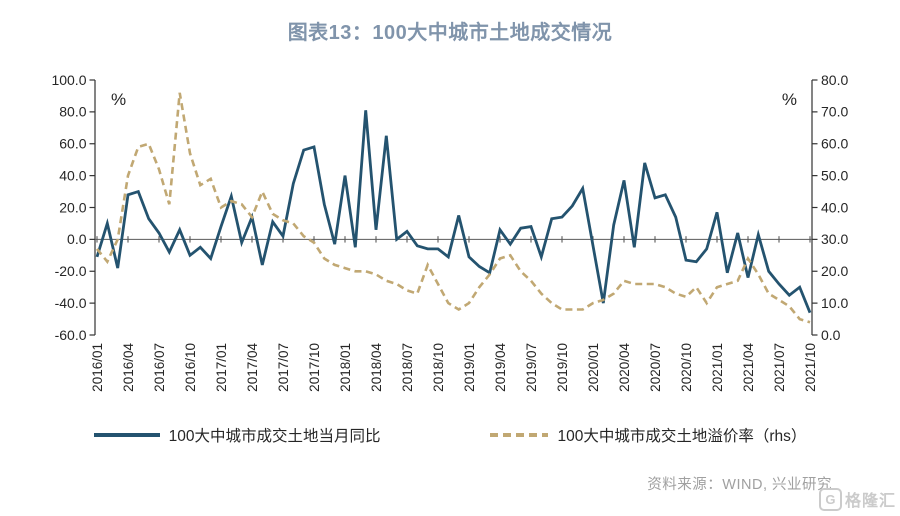 This screenshot has width=900, height=516. I want to click on x-axis-tick-label: 2016/01, so click(97, 367).